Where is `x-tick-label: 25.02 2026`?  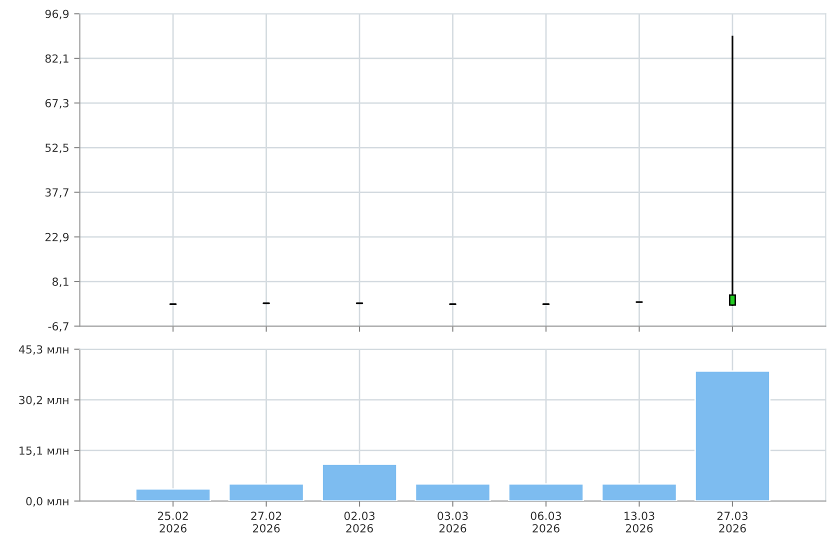 x-tick-label: 25.02 2026 is located at coordinates (173, 522).